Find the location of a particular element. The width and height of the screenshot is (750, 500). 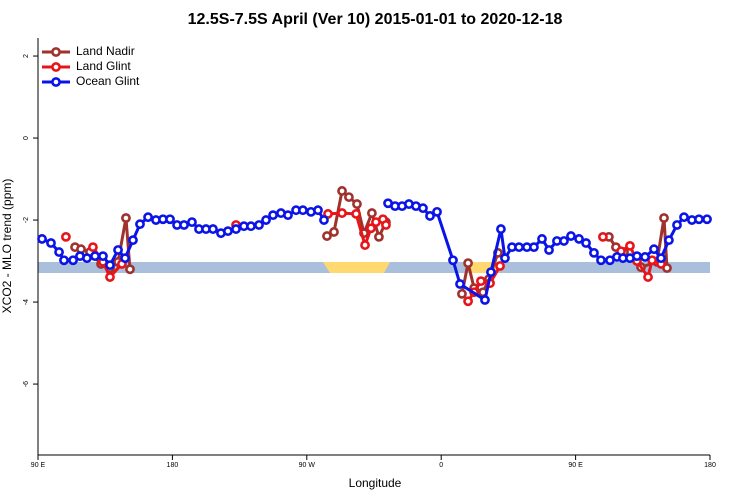

legend-label: Land Glint is located at coordinates (103, 66).